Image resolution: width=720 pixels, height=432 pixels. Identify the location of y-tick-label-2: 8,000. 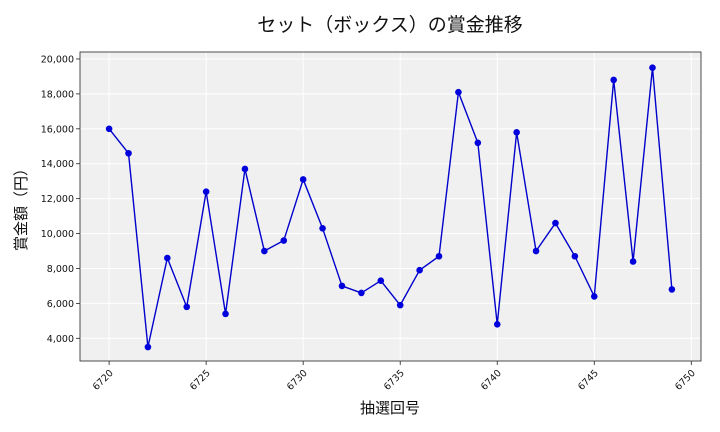
(60, 269).